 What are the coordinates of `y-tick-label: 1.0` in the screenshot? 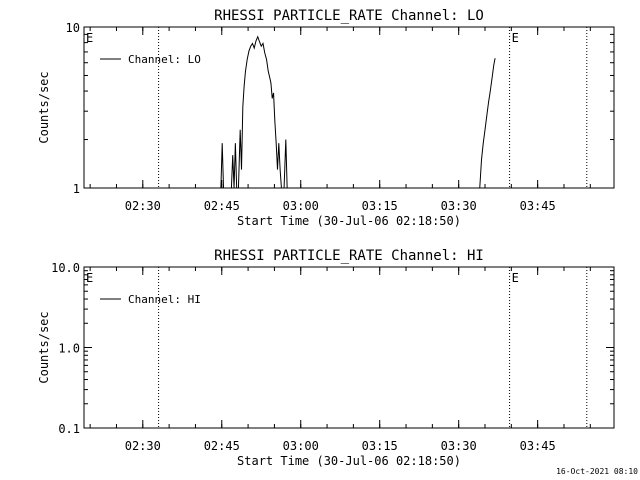 It's located at (69, 349).